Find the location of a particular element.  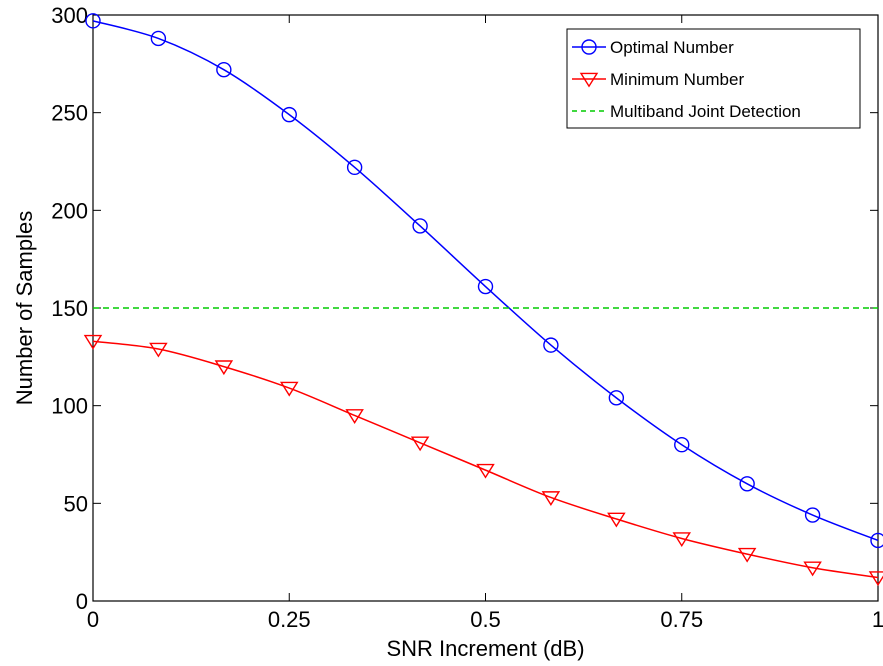

y-axis-label: Number of Samples is located at coordinates (24, 308).